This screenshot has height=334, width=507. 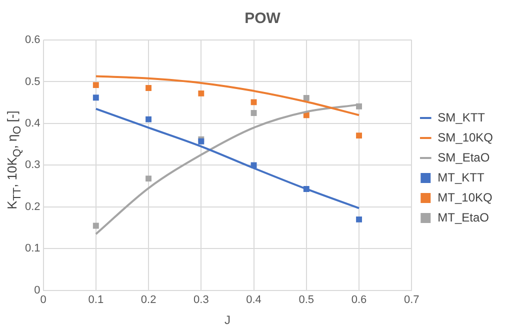 What do you see at coordinates (461, 177) in the screenshot?
I see `legend-label: MT_KTT` at bounding box center [461, 177].